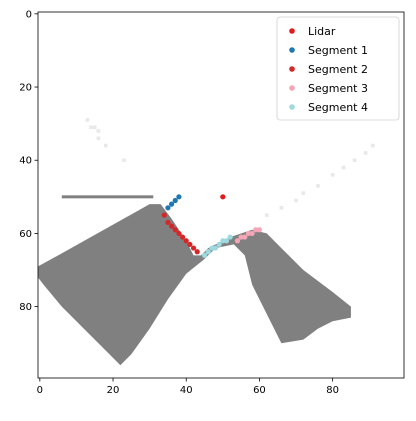 This screenshot has height=421, width=416. I want to click on legend-label-lidar: Lidar, so click(322, 31).